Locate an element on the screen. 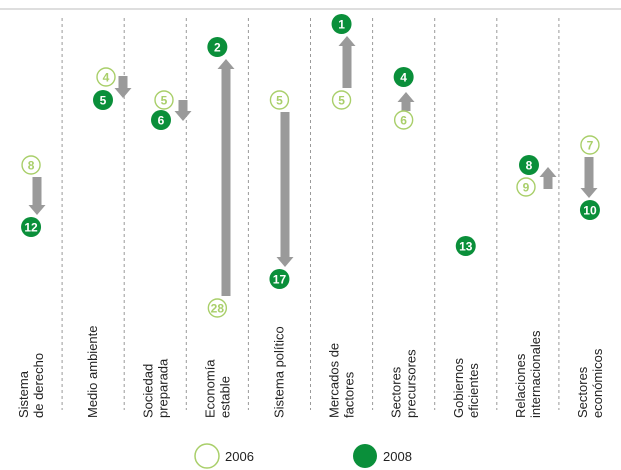 Image resolution: width=621 pixels, height=470 pixels. rank-2006-value: 4 is located at coordinates (106, 78).